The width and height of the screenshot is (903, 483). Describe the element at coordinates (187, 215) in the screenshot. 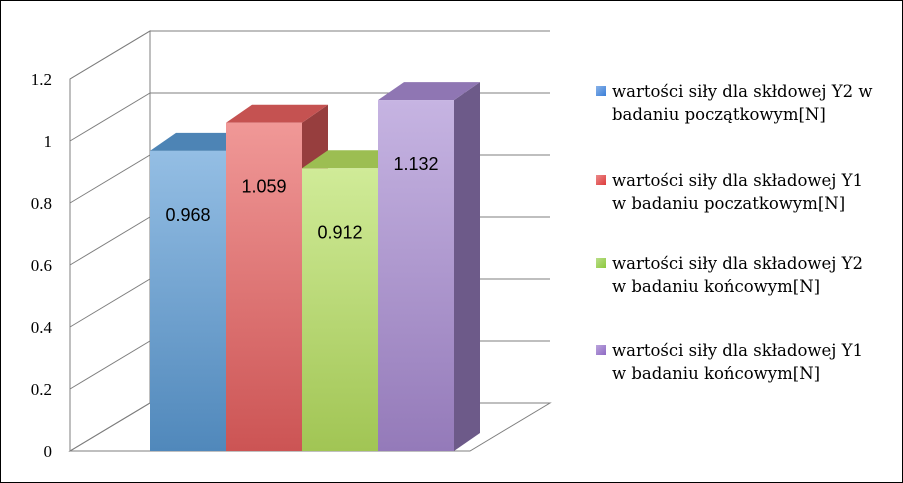

I see `data-label: 0.968` at that location.